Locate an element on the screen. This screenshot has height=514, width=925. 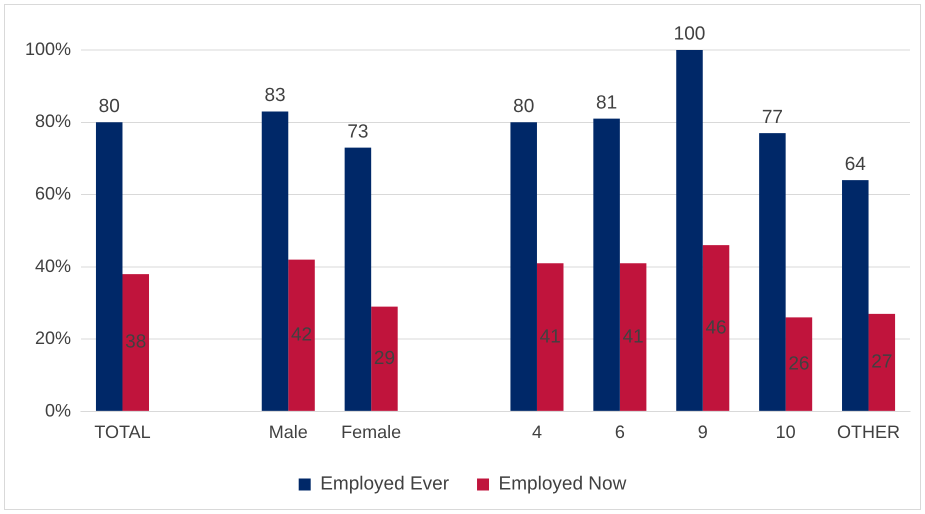
data-label: 26 is located at coordinates (799, 363).